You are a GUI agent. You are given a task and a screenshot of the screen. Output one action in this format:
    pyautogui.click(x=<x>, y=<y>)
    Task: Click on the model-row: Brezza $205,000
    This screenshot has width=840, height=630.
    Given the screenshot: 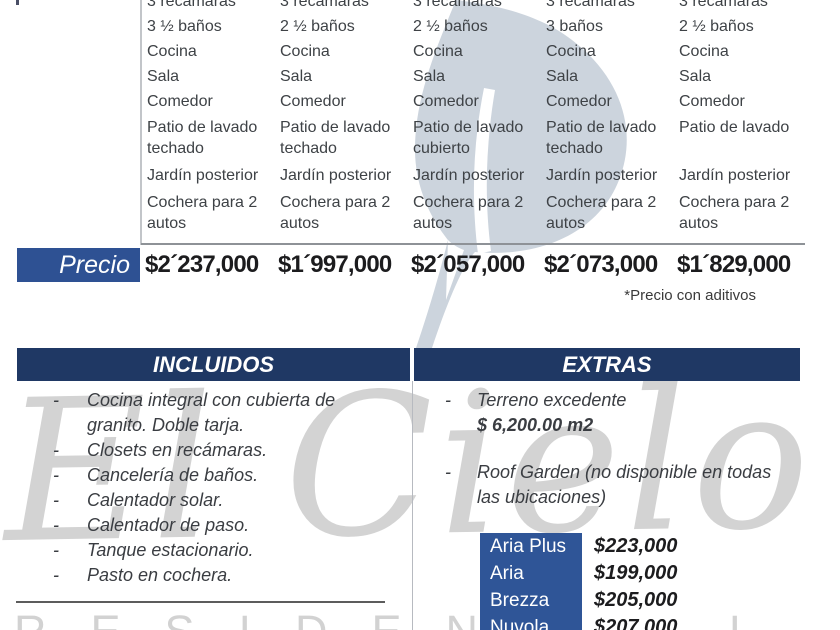 What is the action you would take?
    pyautogui.click(x=585, y=600)
    